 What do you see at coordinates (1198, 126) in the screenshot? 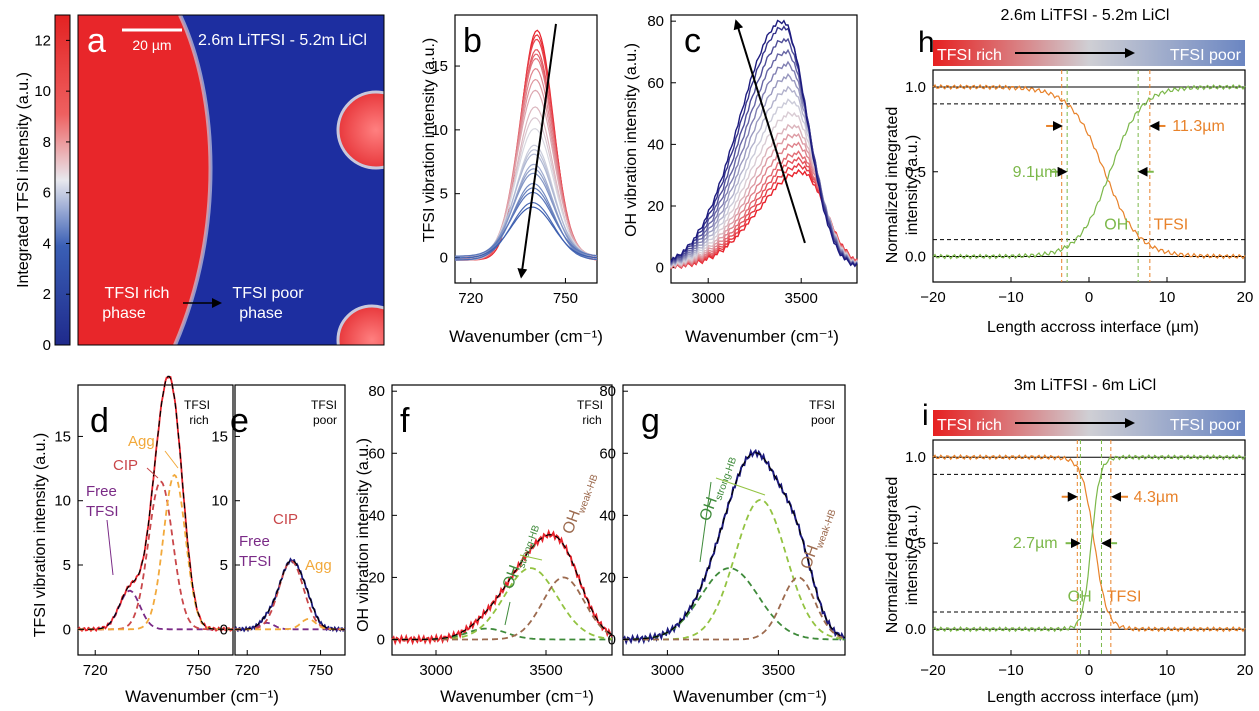
I see `h-width-tfsi: 11.3µm` at bounding box center [1198, 126].